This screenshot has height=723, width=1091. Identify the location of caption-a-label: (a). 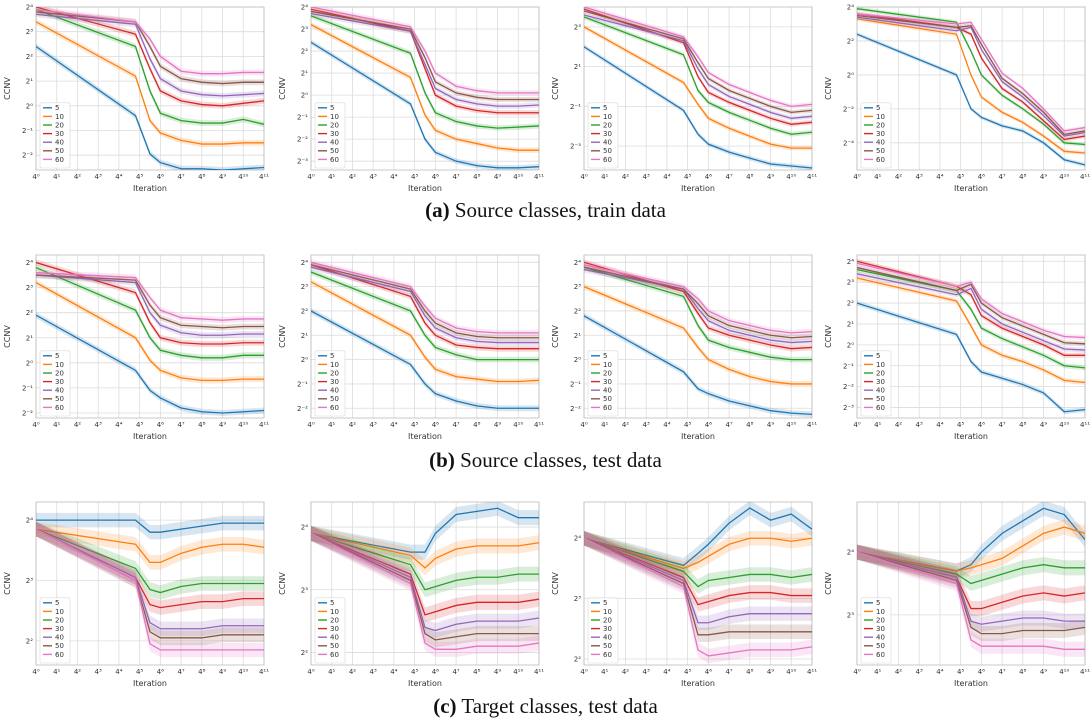
(437, 210).